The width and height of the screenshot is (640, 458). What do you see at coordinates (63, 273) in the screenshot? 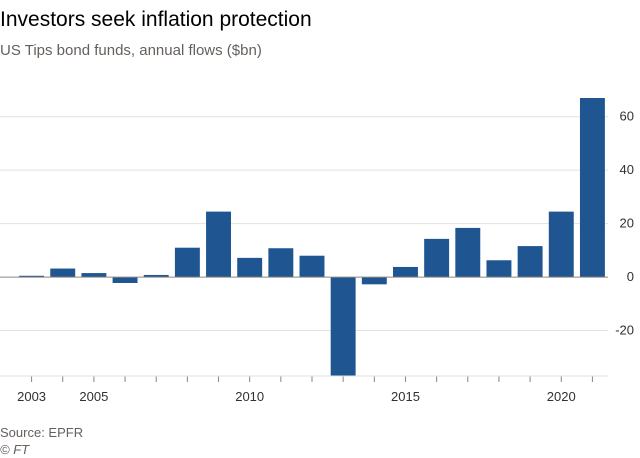
I see `bar-2004` at bounding box center [63, 273].